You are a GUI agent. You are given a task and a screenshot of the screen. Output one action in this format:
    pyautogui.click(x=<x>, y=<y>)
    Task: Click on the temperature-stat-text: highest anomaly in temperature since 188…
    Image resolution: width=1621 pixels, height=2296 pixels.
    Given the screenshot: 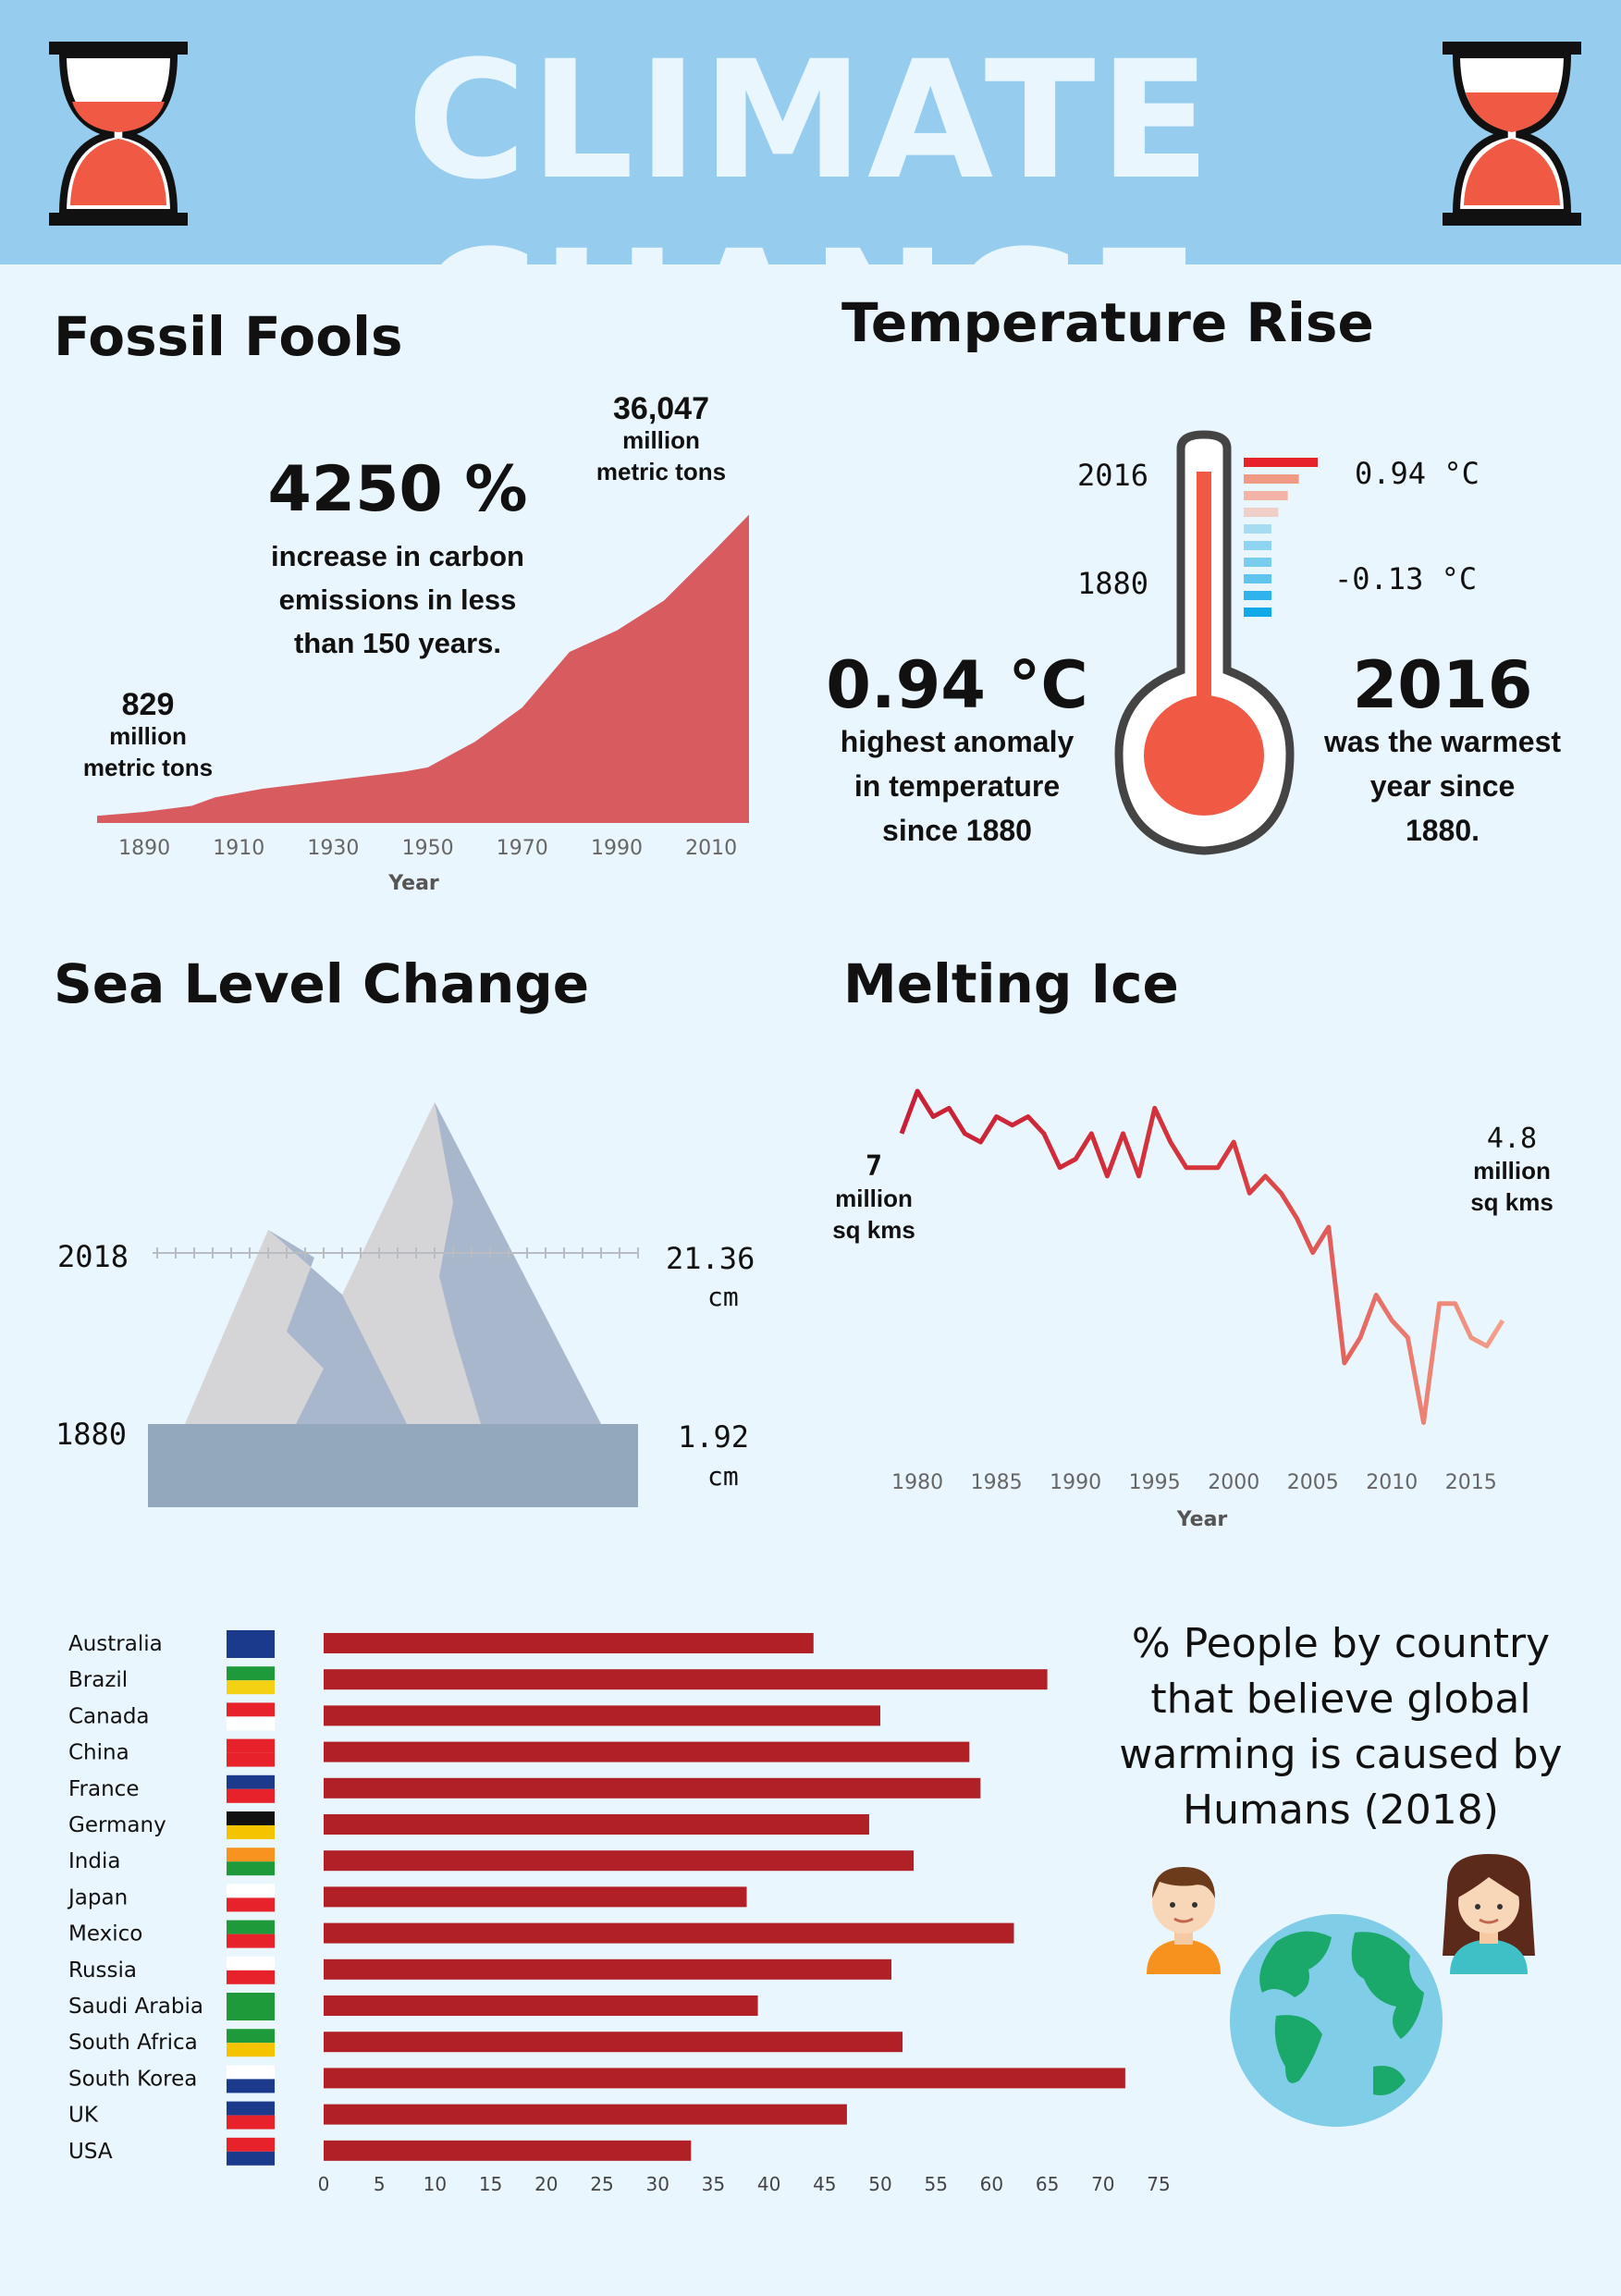 What is the action you would take?
    pyautogui.click(x=957, y=786)
    